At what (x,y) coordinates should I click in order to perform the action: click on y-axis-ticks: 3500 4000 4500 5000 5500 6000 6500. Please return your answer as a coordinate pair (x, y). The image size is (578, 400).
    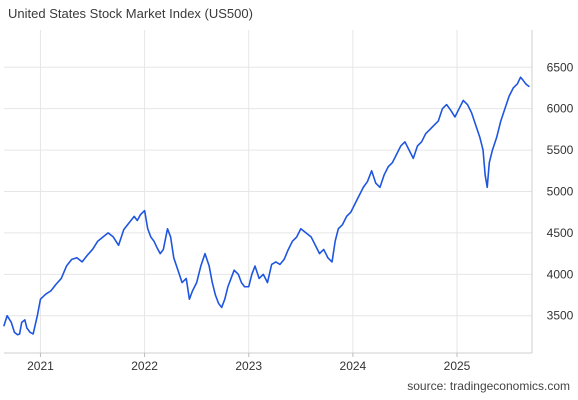
    Looking at the image, I should click on (560, 191).